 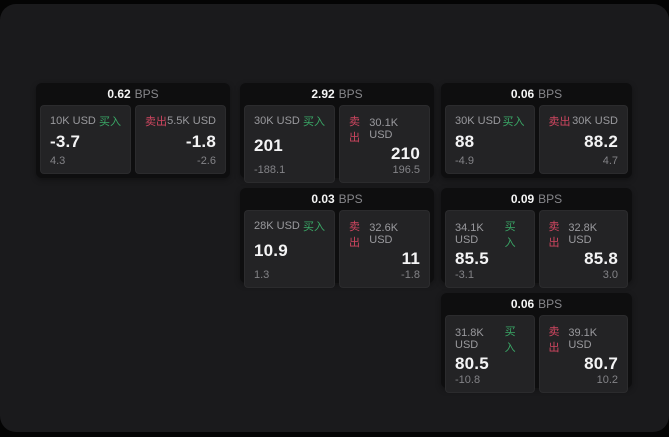 I want to click on buy-panel: 31.8K USD 买入 80.5 -10.8, so click(x=490, y=354).